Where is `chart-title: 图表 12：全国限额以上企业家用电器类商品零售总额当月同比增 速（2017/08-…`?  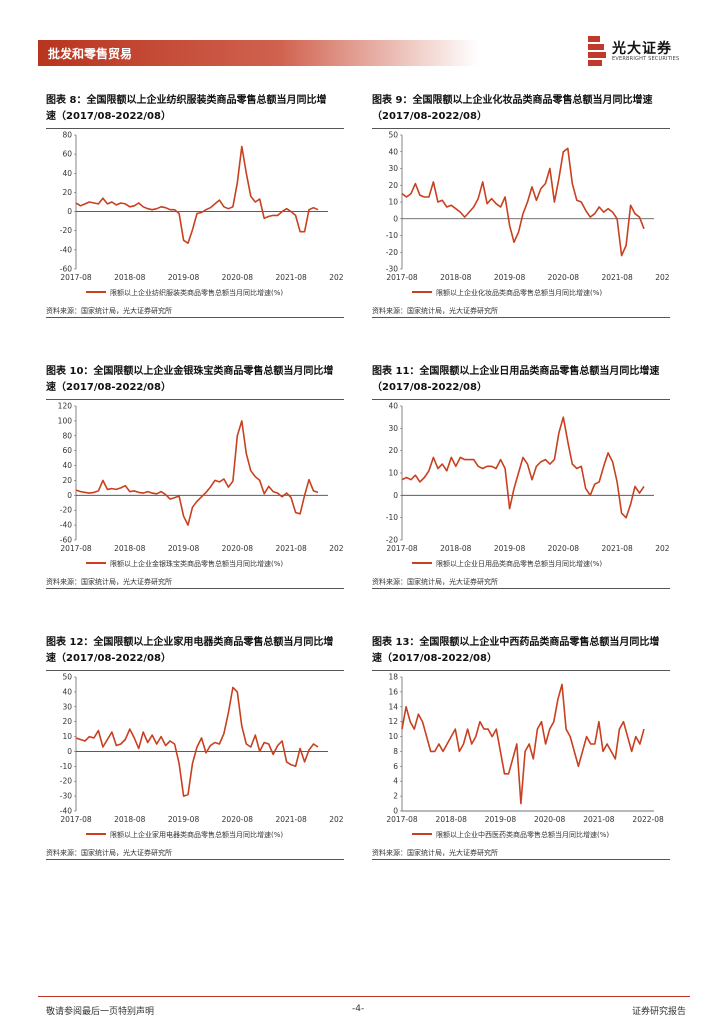
chart-title: 图表 12：全国限额以上企业家用电器类商品零售总额当月同比增 速（2017/08-… is located at coordinates (196, 651).